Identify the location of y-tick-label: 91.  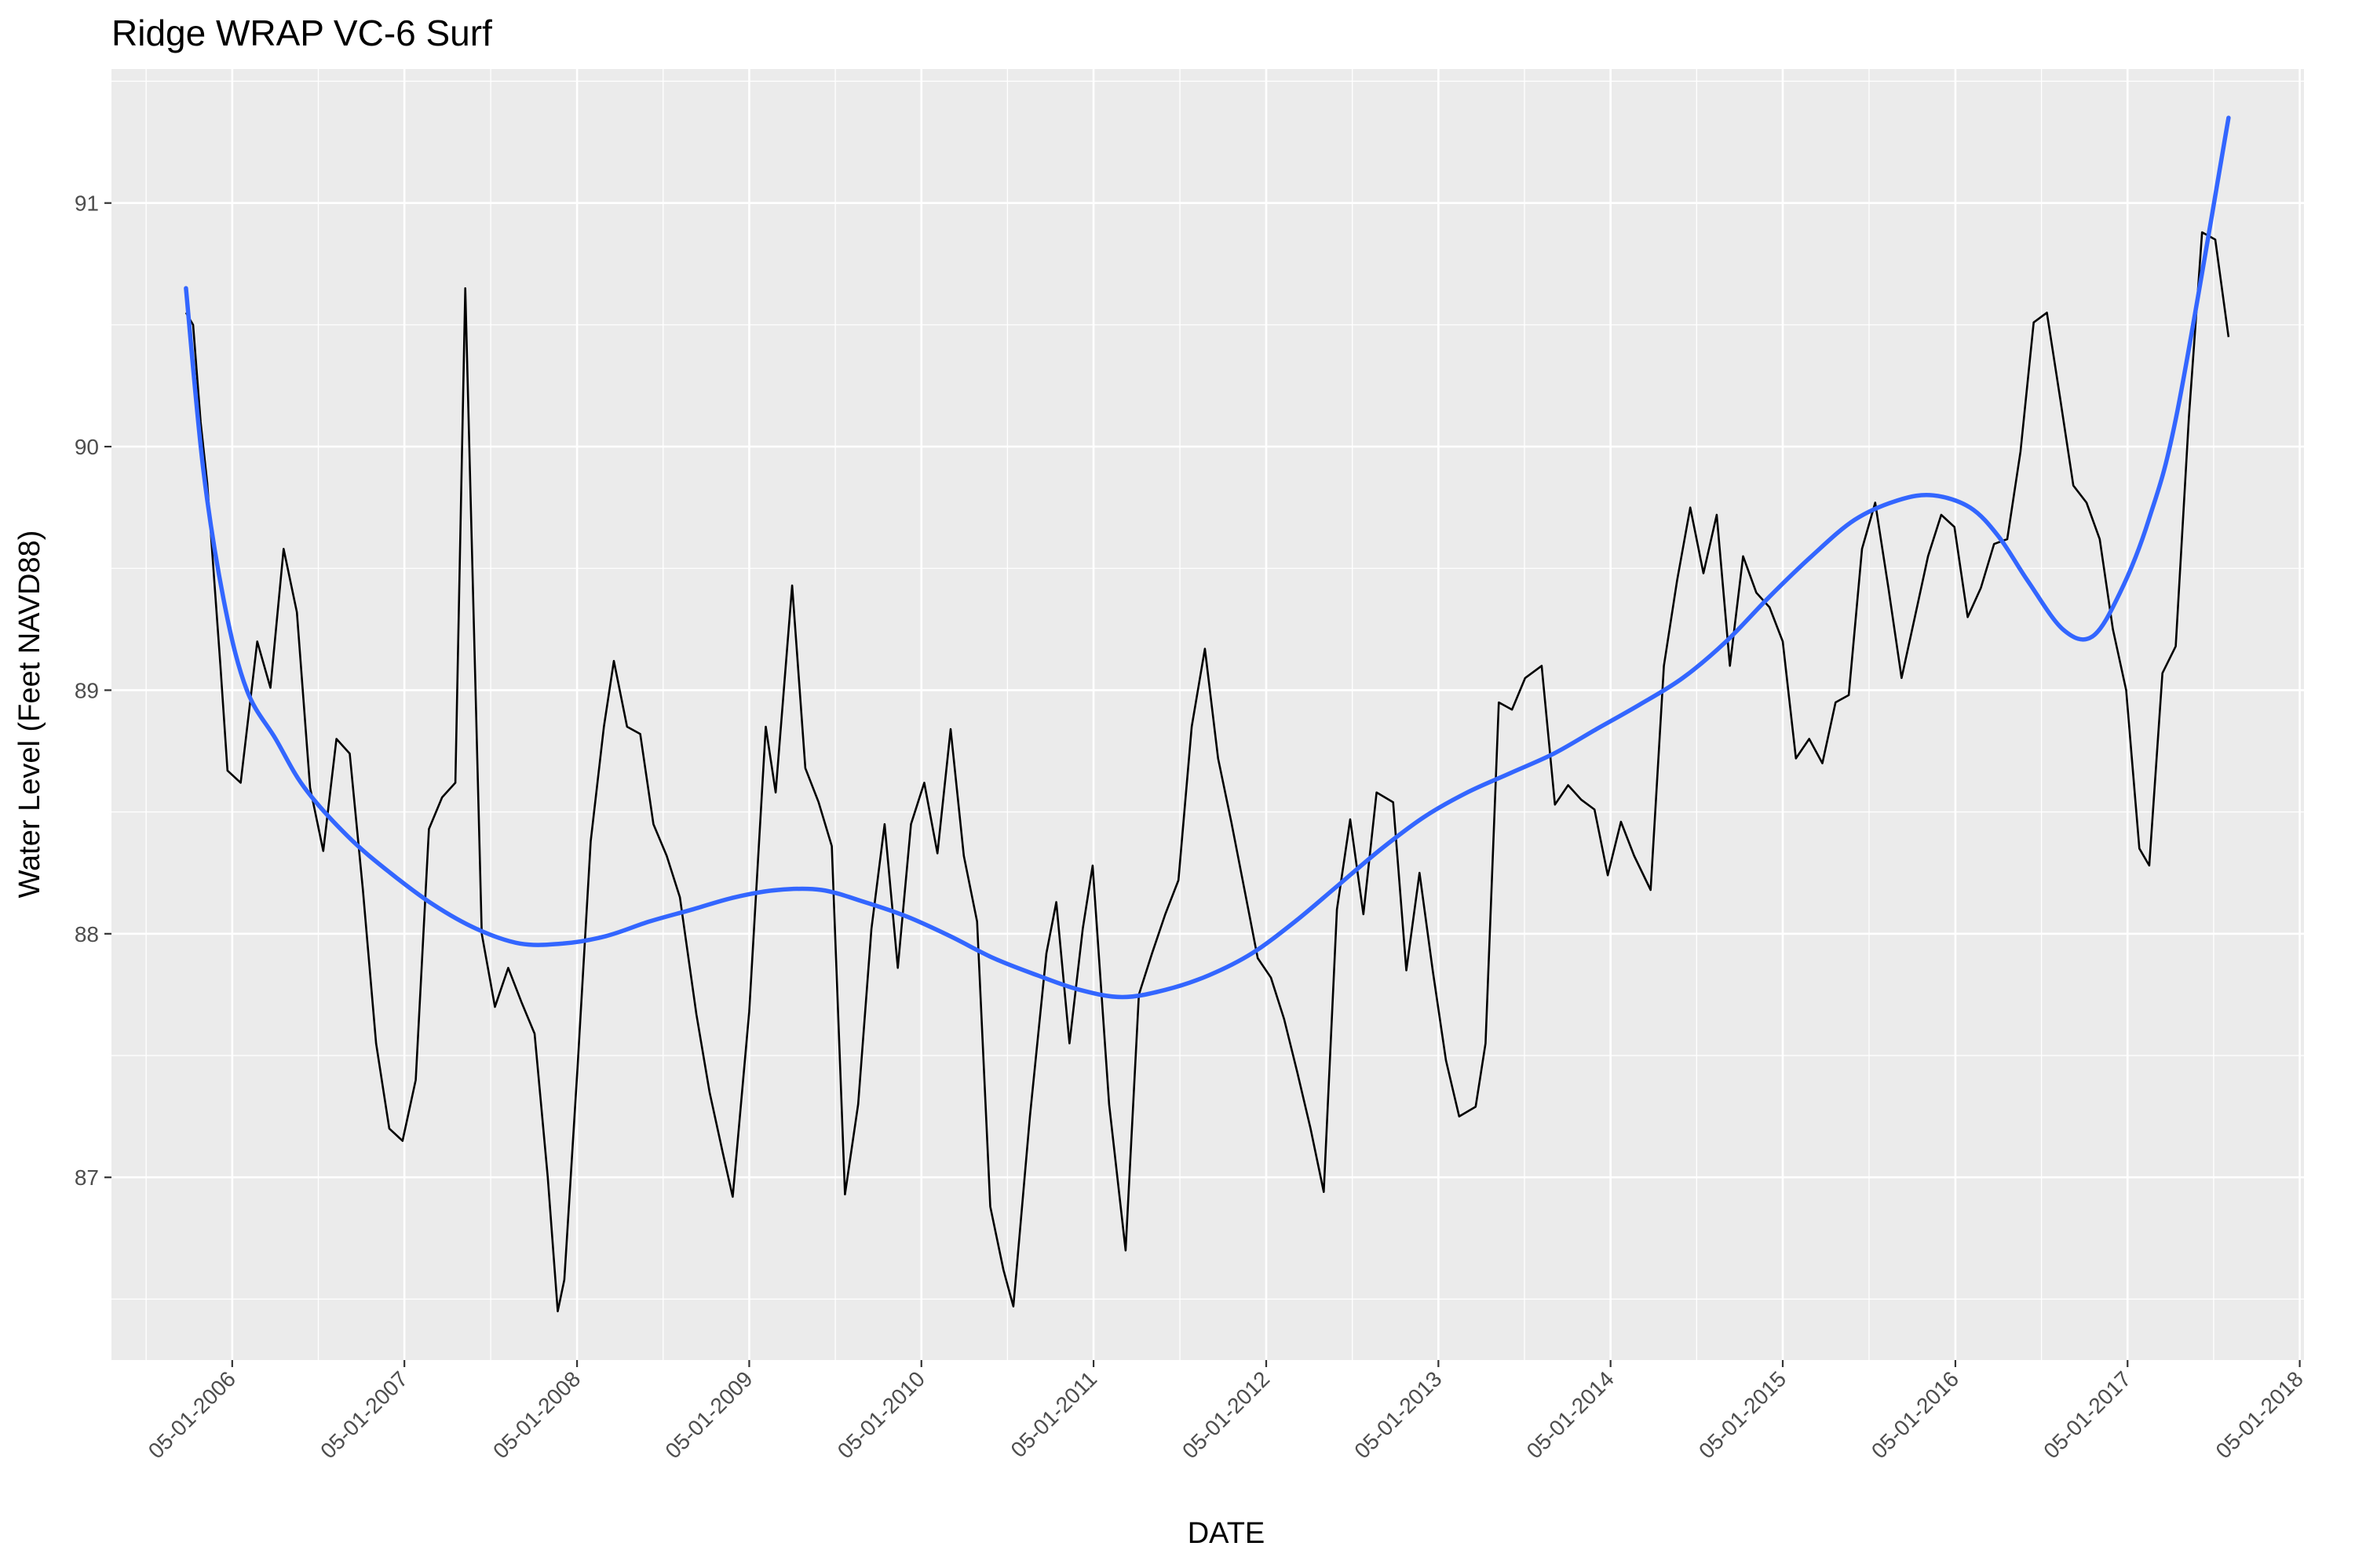
(87, 203).